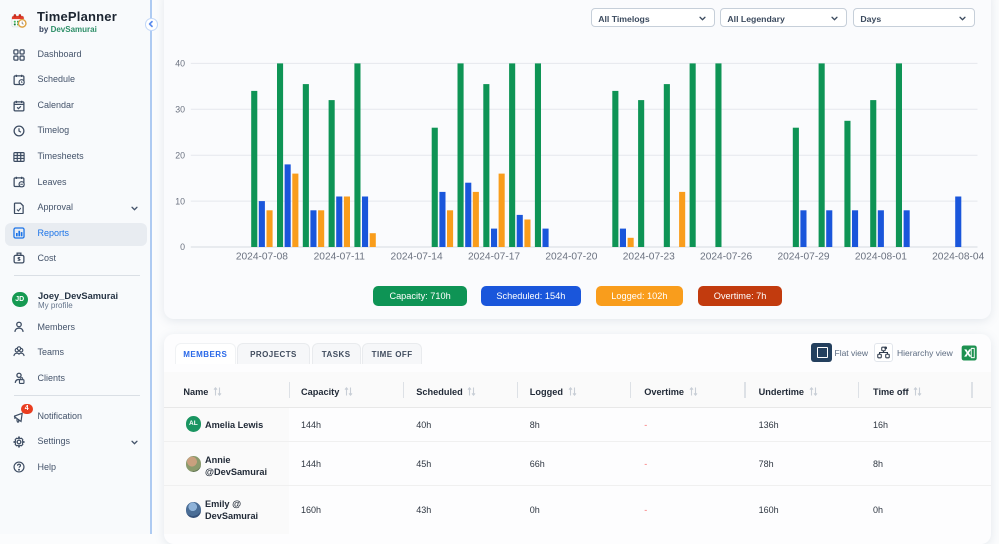 This screenshot has width=999, height=544. Describe the element at coordinates (180, 155) in the screenshot. I see `svg-text: 20` at that location.